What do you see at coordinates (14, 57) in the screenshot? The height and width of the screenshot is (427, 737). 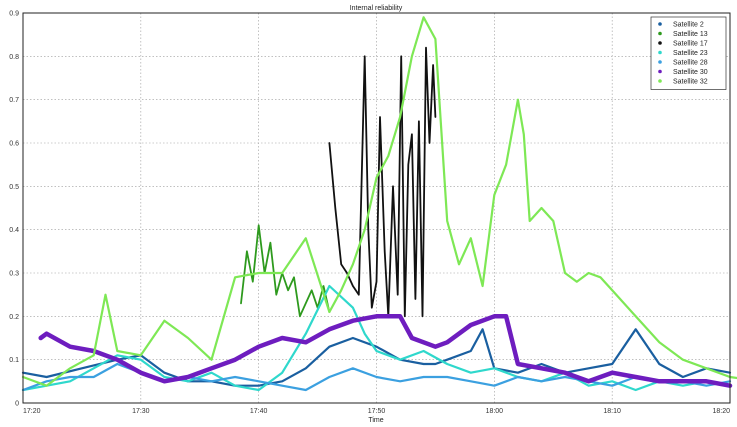 I see `y-tick-label: 0.8` at bounding box center [14, 57].